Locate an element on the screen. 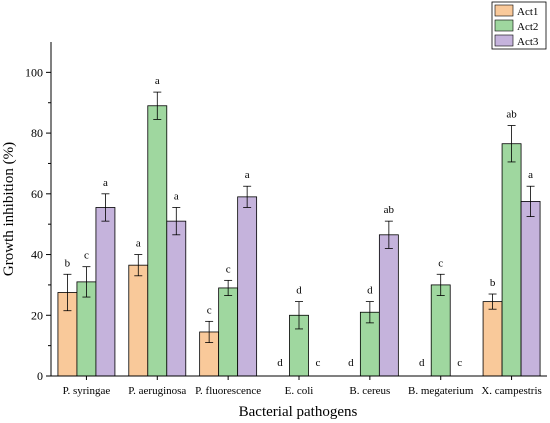  y-axis-label: Growth inhibition (%) is located at coordinates (9, 209).